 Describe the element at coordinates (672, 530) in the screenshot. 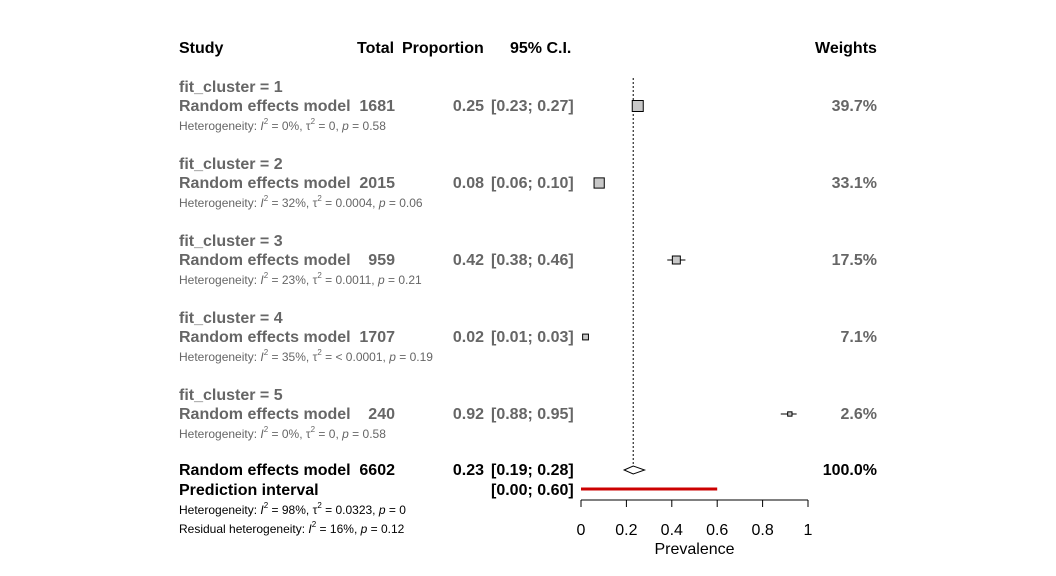

I see `x-tick-label: 0.4` at that location.